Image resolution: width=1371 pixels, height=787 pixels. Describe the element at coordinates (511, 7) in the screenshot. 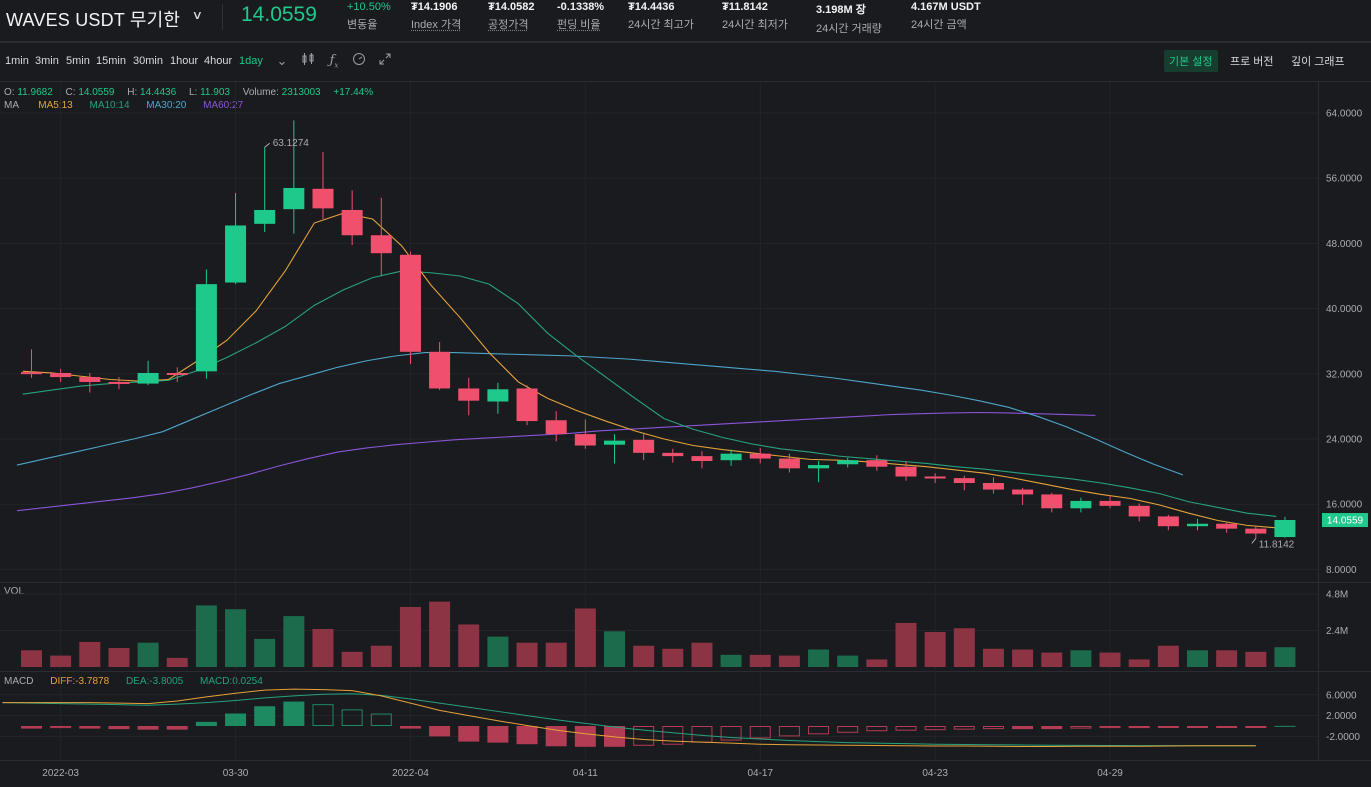

I see `stat-value: ₮14.0582` at that location.